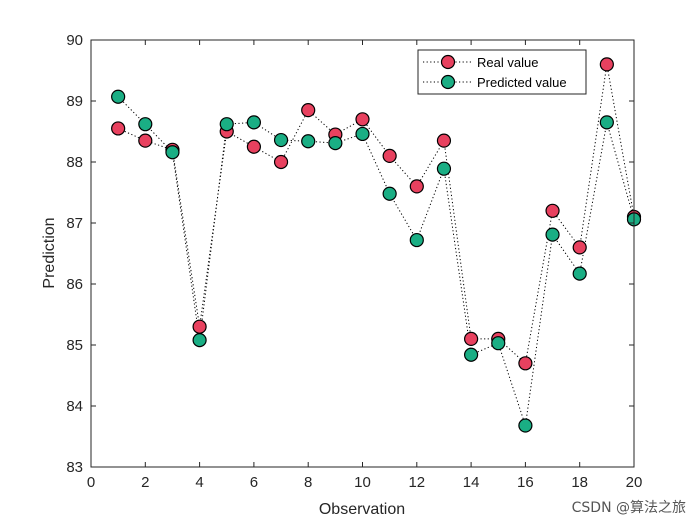  What do you see at coordinates (362, 482) in the screenshot?
I see `x-tick-label: 10` at bounding box center [362, 482].